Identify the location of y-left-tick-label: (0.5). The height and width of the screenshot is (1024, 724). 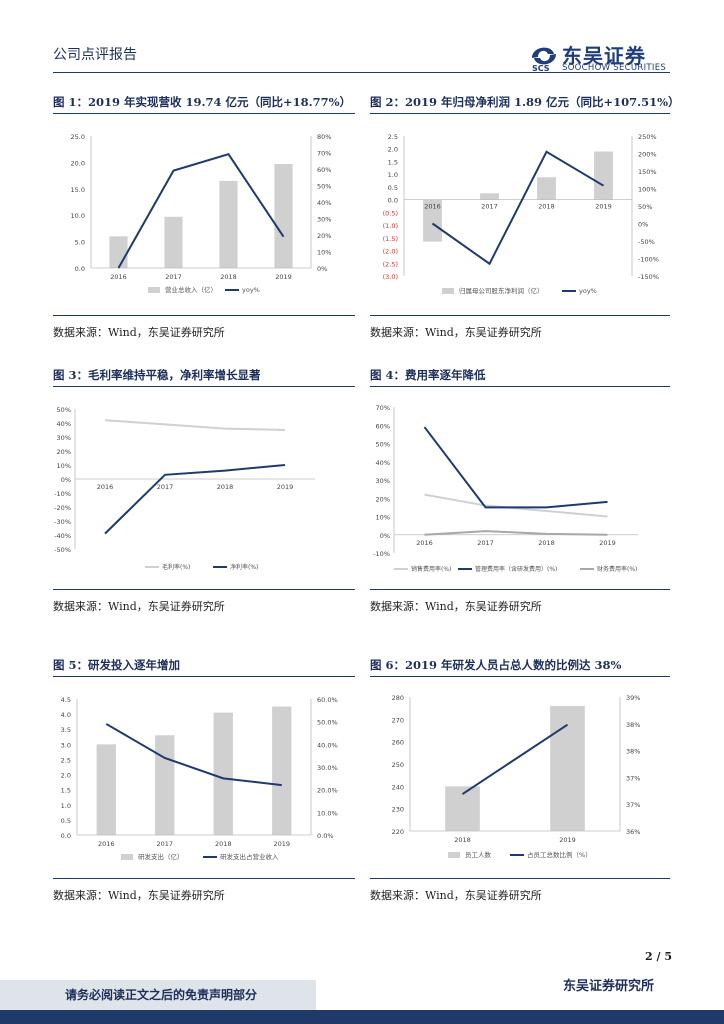
(390, 213).